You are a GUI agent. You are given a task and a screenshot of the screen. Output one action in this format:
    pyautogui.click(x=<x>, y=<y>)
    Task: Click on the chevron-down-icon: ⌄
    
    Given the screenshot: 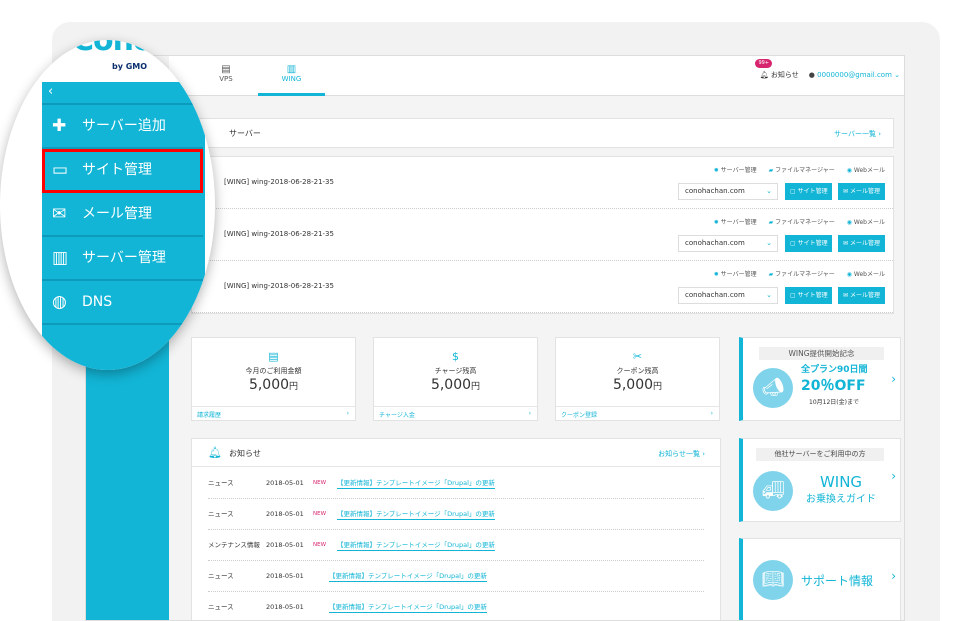 What is the action you would take?
    pyautogui.click(x=769, y=191)
    